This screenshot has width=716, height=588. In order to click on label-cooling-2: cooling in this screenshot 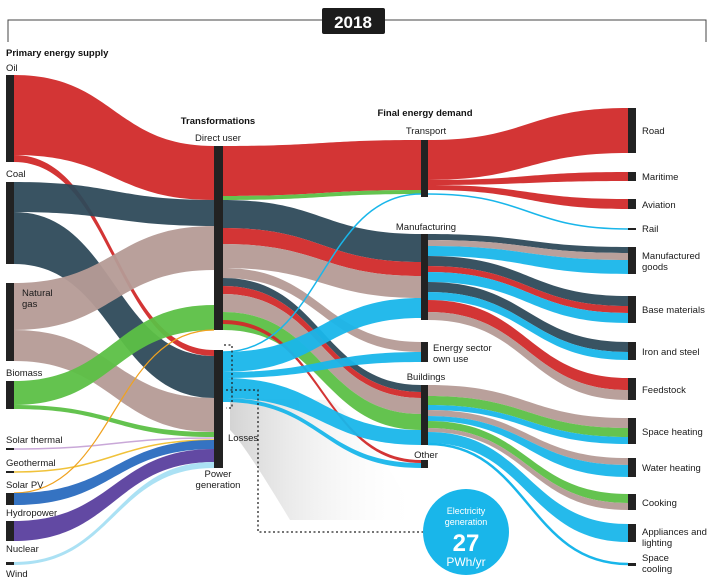, I will do `click(657, 569)`.